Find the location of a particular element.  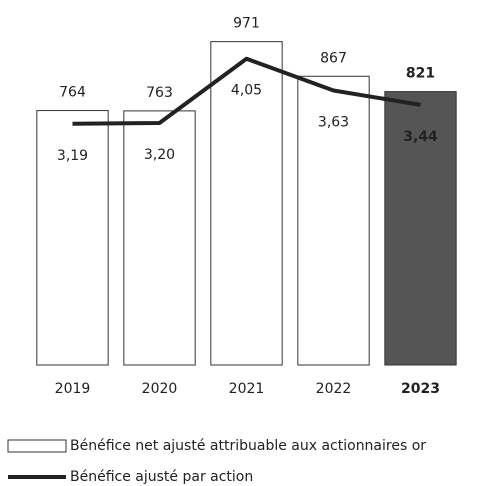

x-tick-label: 2023 is located at coordinates (420, 389).